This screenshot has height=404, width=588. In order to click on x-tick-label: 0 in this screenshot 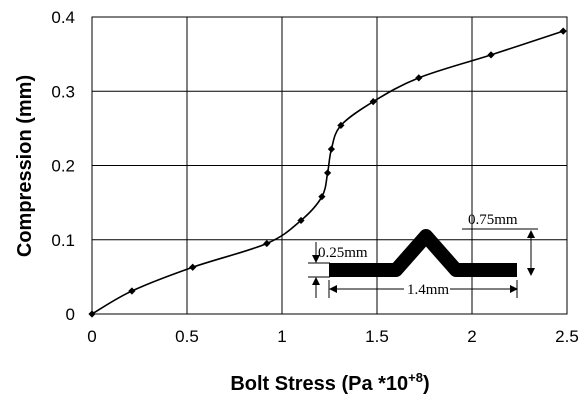, I will do `click(91, 336)`.